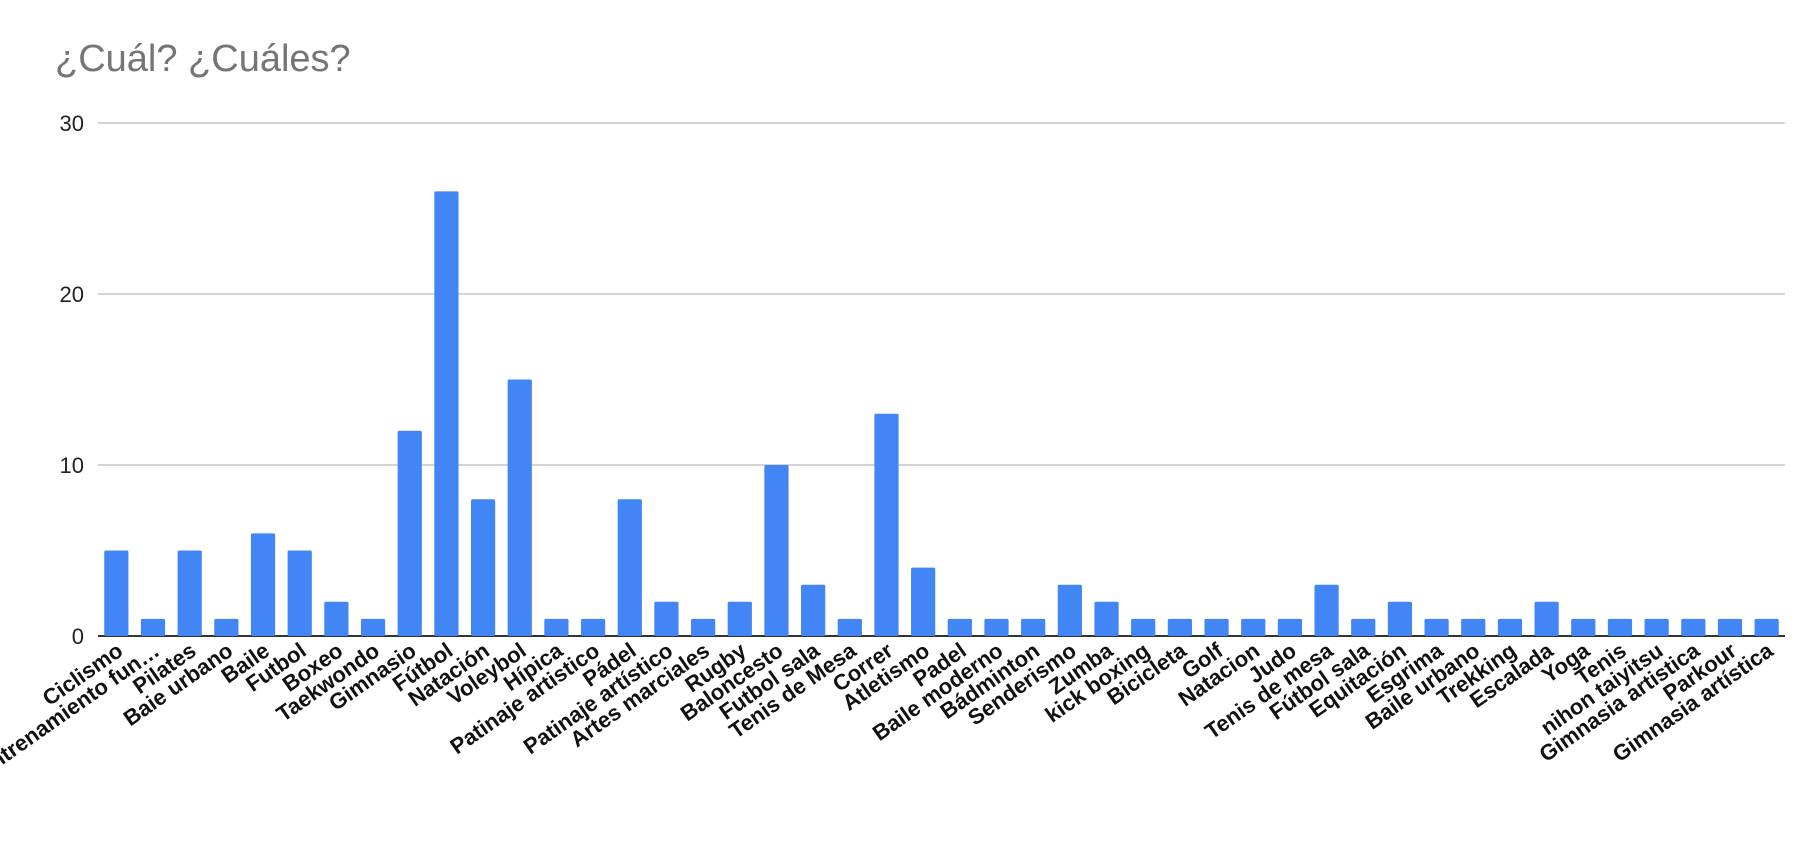 Image resolution: width=1814 pixels, height=864 pixels. Describe the element at coordinates (72, 123) in the screenshot. I see `y-tick-label: 30` at that location.